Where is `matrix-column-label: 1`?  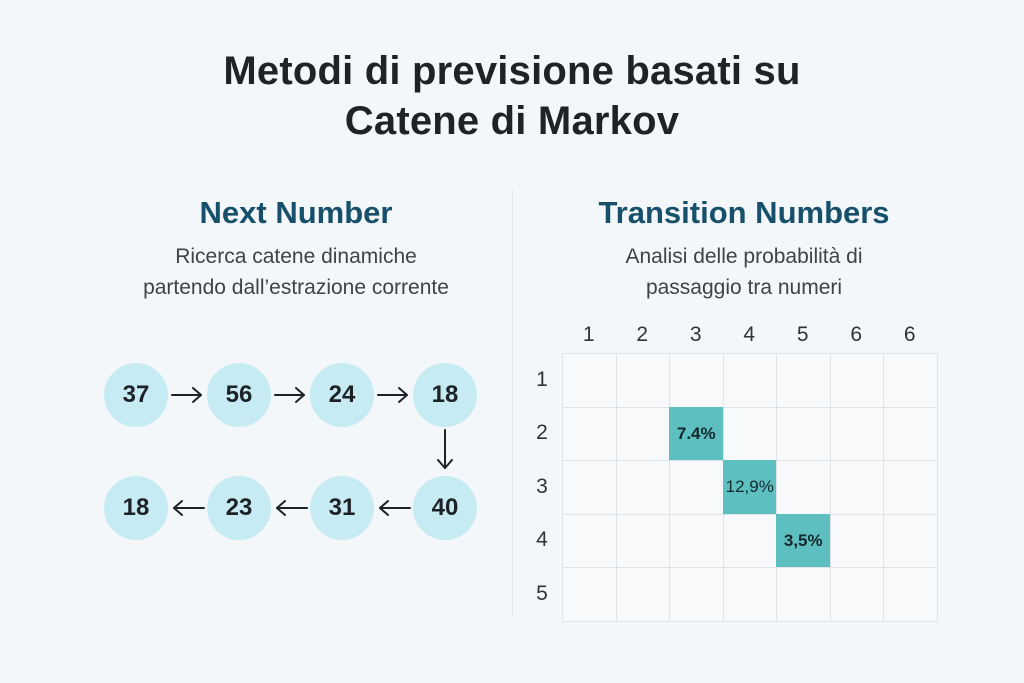 matrix-column-label: 1 is located at coordinates (588, 334).